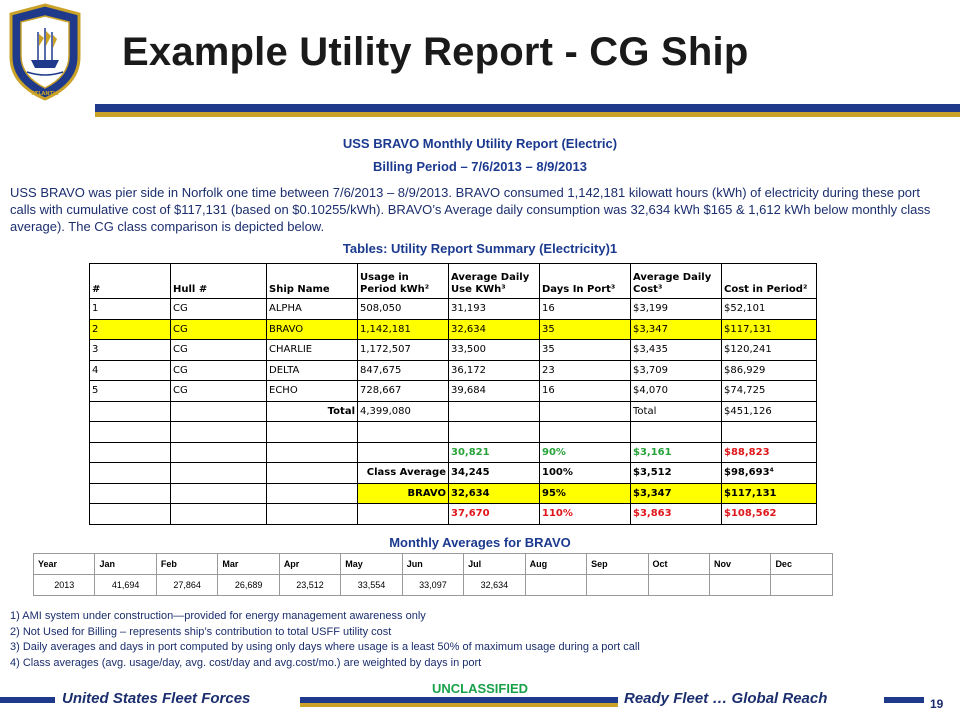 The width and height of the screenshot is (960, 720). What do you see at coordinates (403, 350) in the screenshot?
I see `table-cell: 1,172,507` at bounding box center [403, 350].